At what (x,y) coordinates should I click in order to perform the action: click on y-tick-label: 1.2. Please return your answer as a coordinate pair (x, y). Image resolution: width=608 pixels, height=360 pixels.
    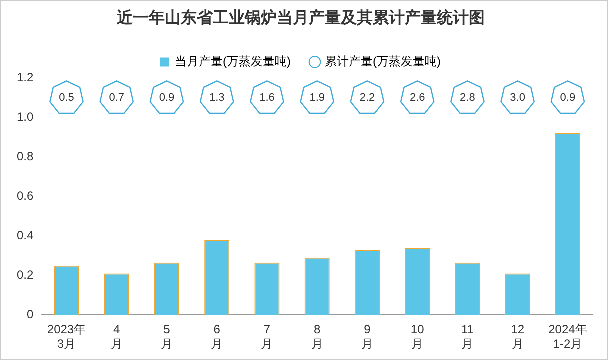
    Looking at the image, I should click on (25, 77).